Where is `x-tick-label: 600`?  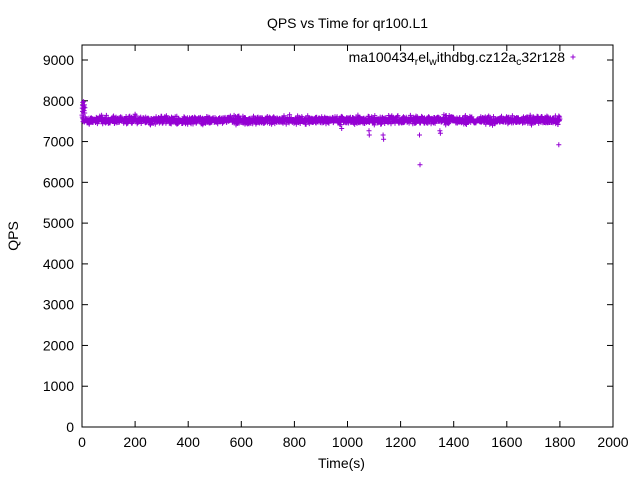 x-tick-label: 600 is located at coordinates (242, 442).